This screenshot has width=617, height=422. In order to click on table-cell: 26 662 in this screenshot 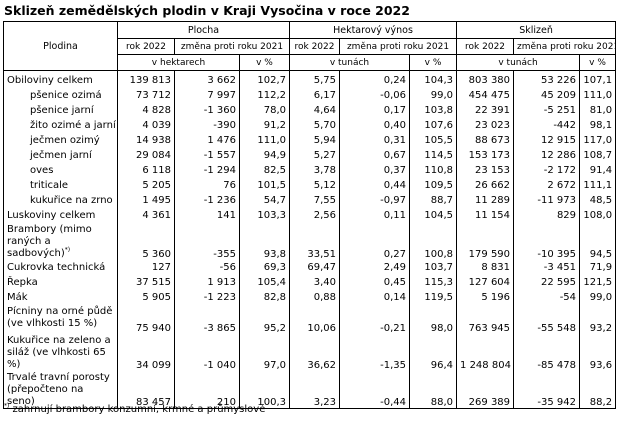, I will do `click(485, 185)`.